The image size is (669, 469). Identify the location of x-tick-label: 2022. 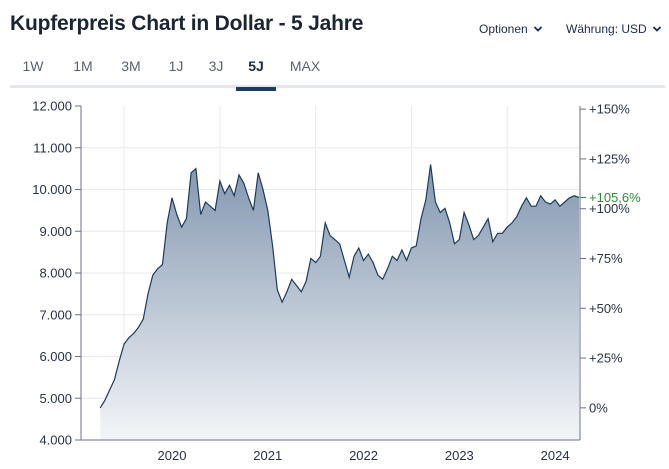
(363, 455).